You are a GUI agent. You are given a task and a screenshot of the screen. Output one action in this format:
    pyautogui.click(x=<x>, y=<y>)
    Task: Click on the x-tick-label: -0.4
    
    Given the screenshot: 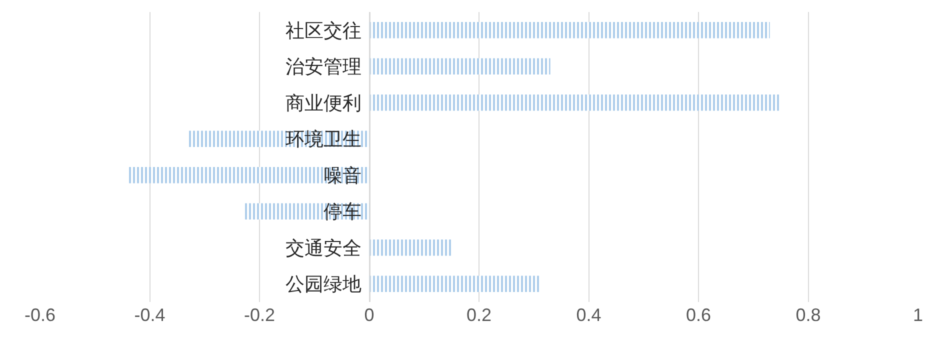 What is the action you would take?
    pyautogui.click(x=150, y=315)
    